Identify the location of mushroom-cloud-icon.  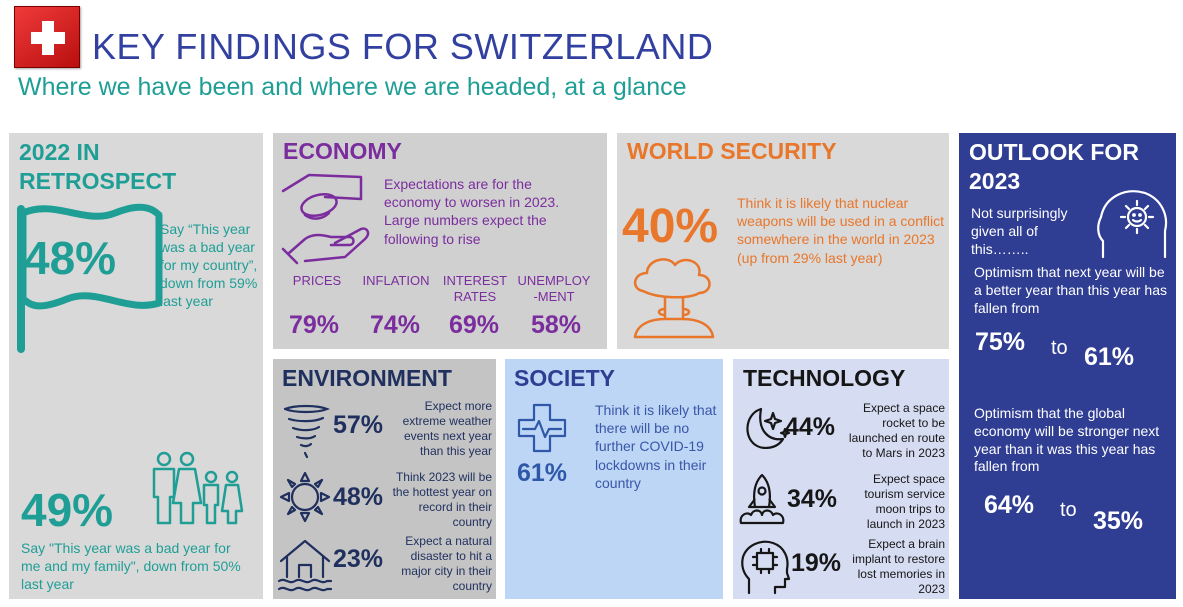
(674, 298).